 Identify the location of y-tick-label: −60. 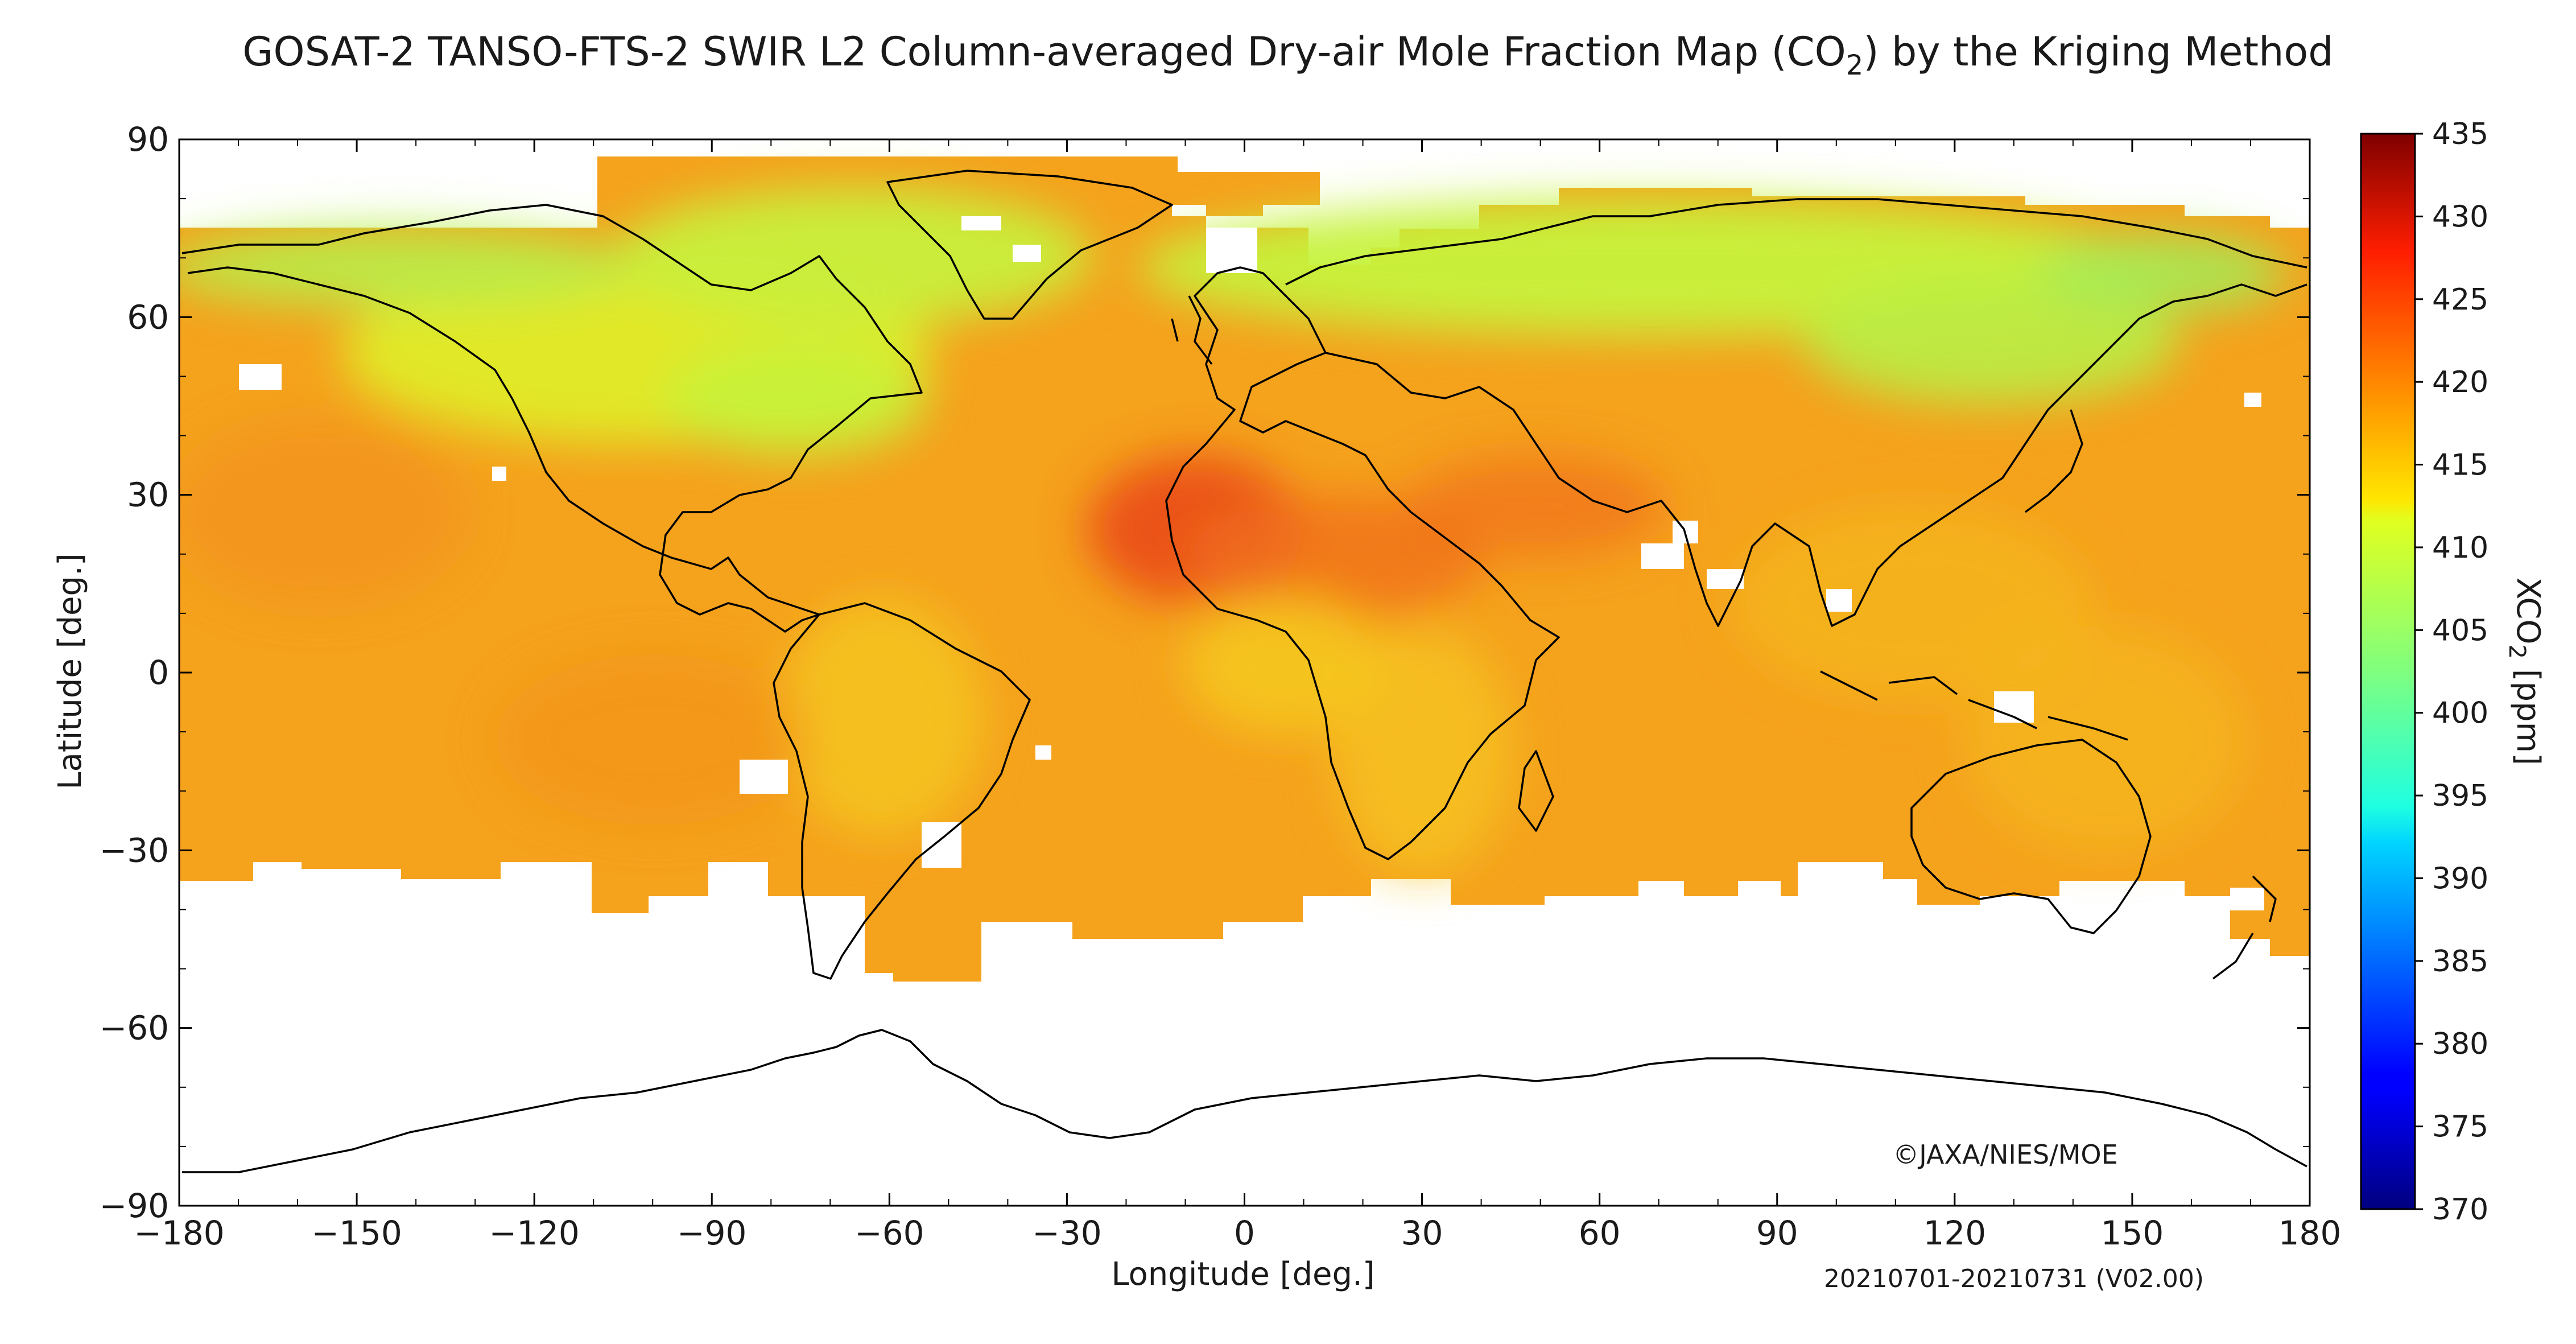
(135, 1028).